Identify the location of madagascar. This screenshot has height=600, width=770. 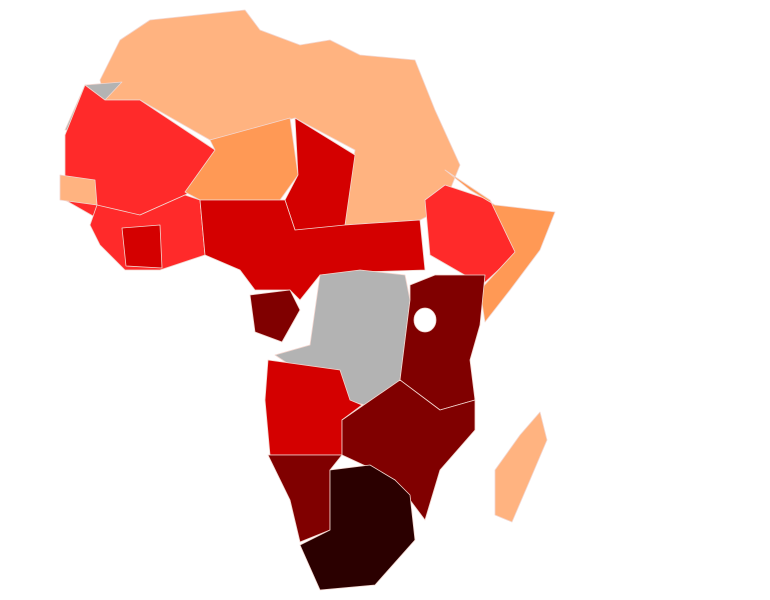
(521, 467).